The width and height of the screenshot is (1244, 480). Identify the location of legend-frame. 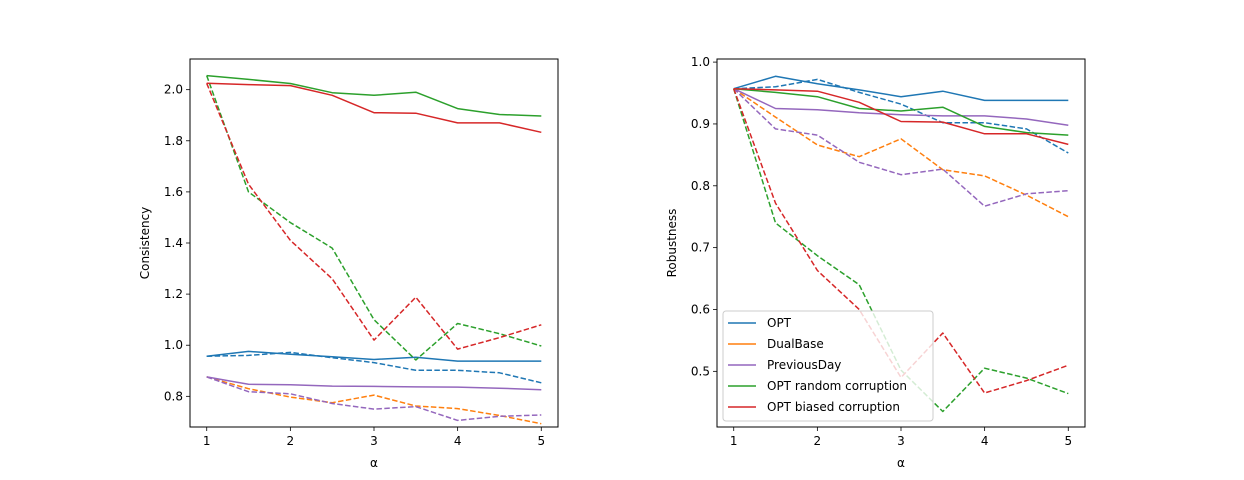
(828, 366).